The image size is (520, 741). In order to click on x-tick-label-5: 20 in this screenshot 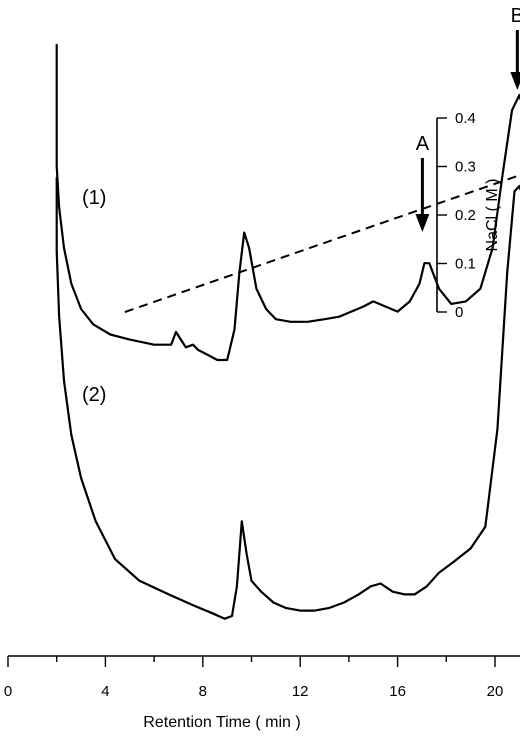, I will do `click(495, 691)`.